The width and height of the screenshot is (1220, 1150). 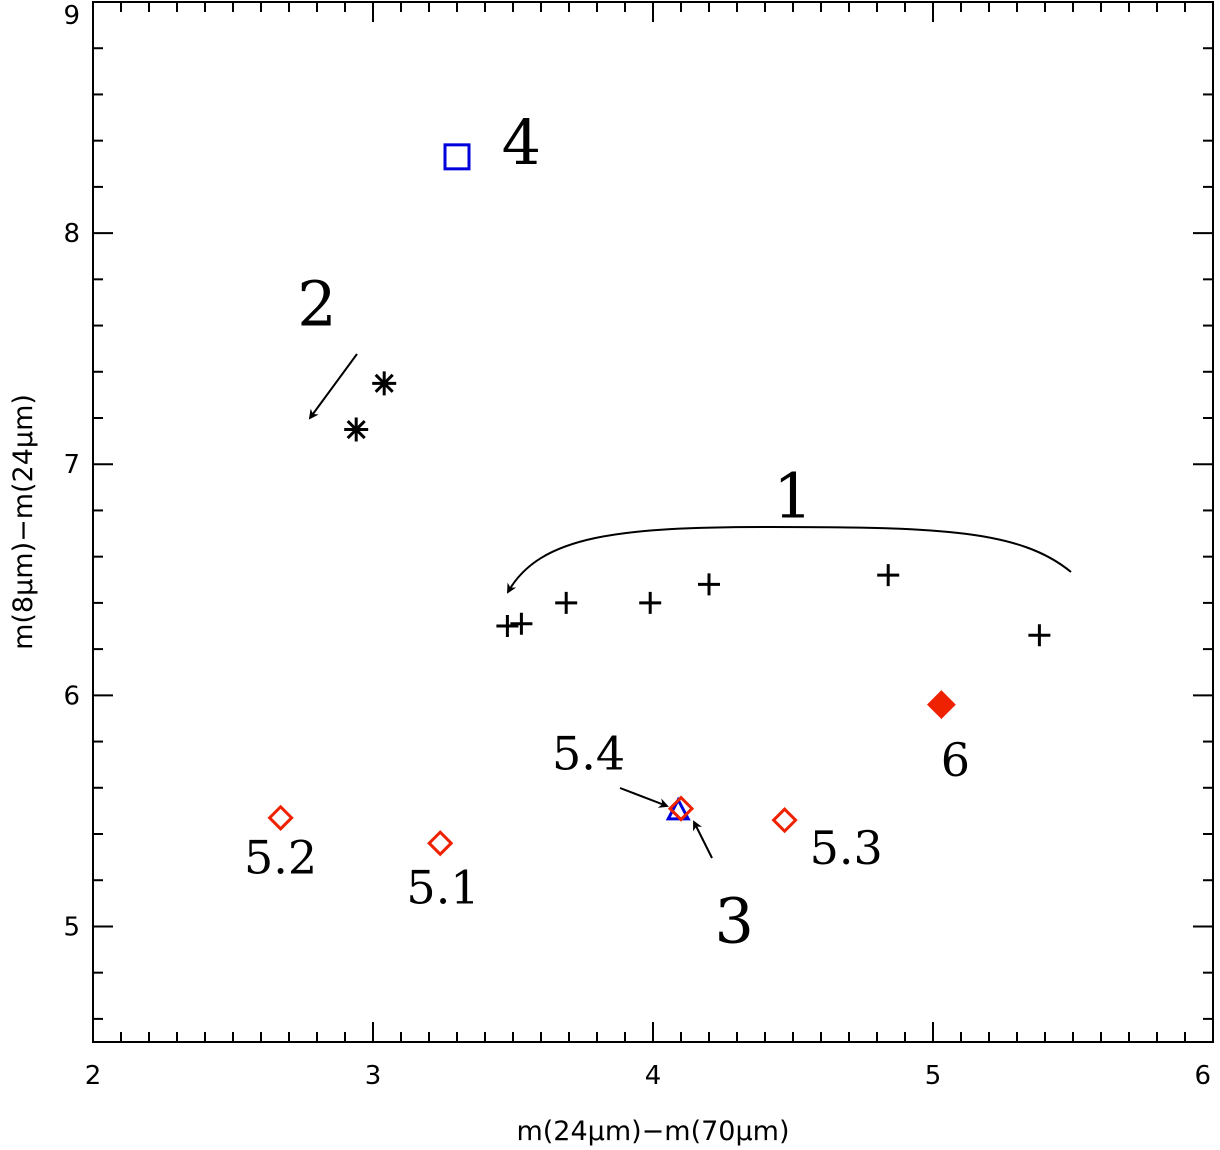 I want to click on x-tick-label: 4, so click(x=653, y=1076).